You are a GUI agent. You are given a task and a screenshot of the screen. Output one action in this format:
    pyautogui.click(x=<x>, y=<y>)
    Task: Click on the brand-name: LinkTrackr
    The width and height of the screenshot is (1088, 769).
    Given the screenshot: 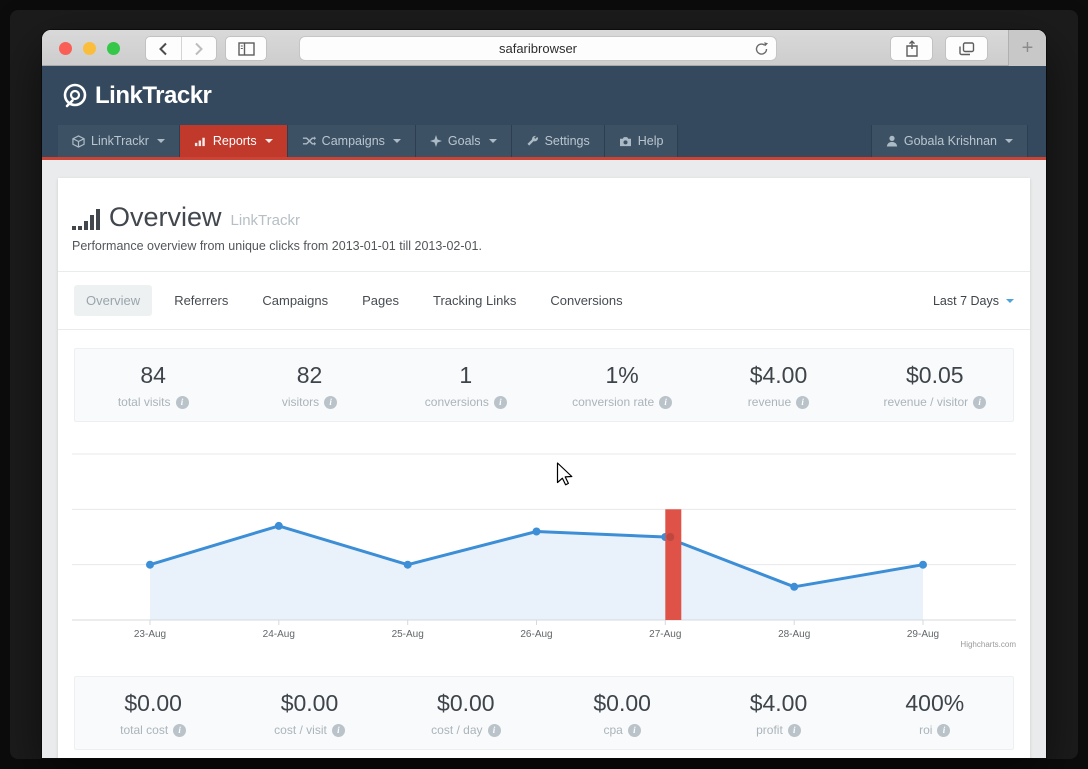 What is the action you would take?
    pyautogui.click(x=153, y=95)
    